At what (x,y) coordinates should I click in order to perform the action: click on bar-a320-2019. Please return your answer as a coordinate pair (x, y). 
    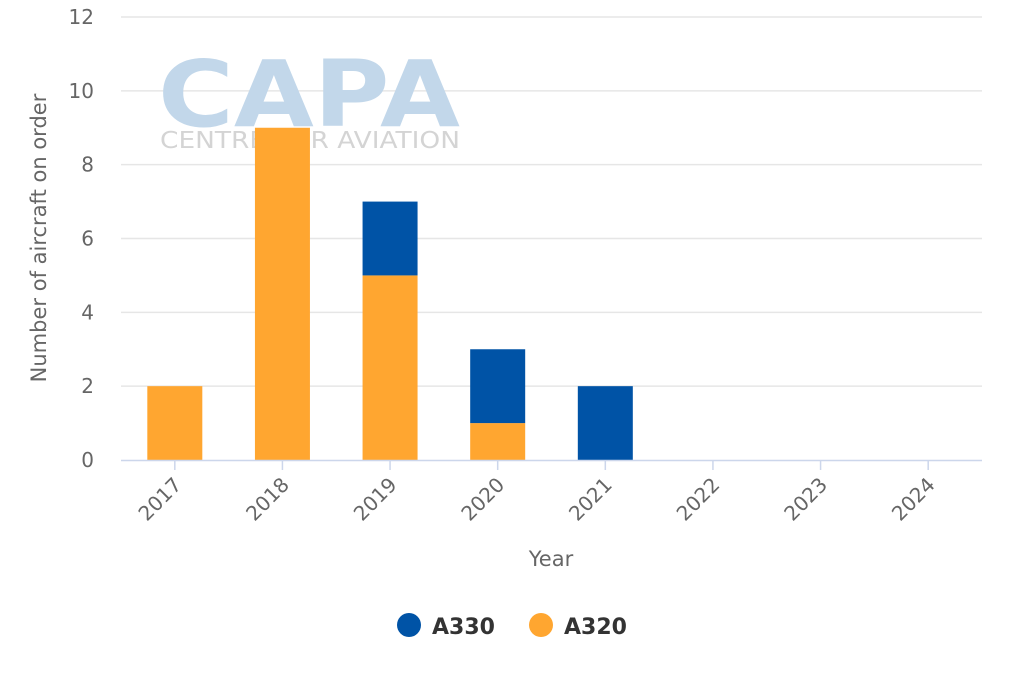
    Looking at the image, I should click on (390, 367).